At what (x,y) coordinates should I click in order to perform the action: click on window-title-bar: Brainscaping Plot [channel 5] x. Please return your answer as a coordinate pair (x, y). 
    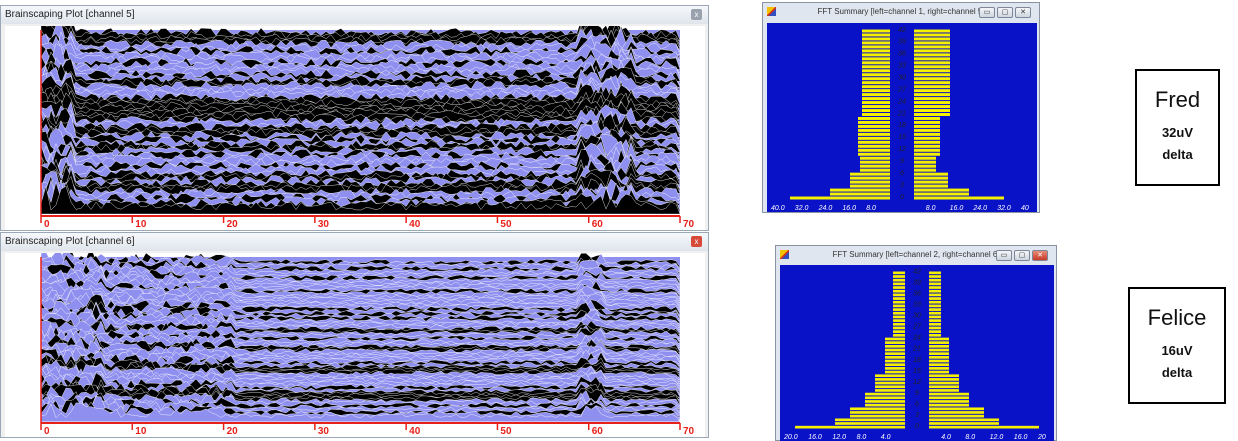
    Looking at the image, I should click on (354, 15).